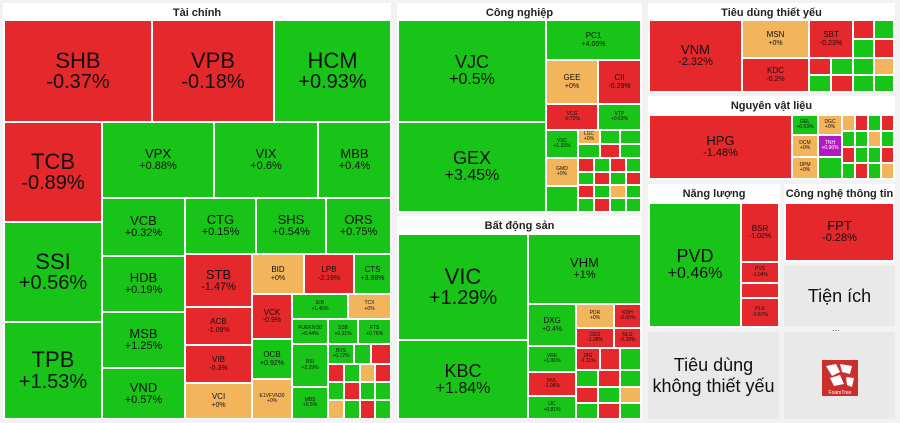 This screenshot has height=423, width=900. Describe the element at coordinates (218, 280) in the screenshot. I see `stock-tile-stb: STB -1.47%` at that location.